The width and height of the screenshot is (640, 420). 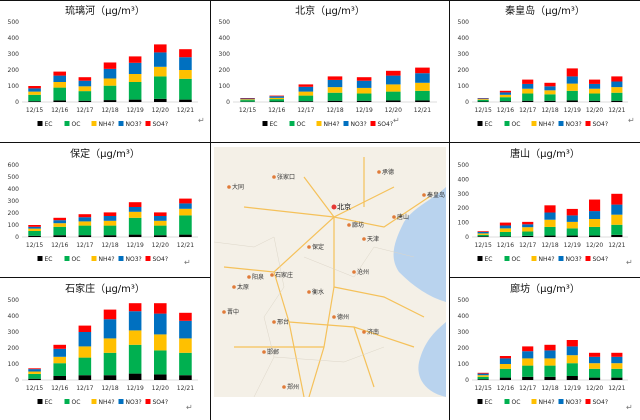 What do you see at coordinates (286, 177) in the screenshot?
I see `map-city-label: 张家口` at bounding box center [286, 177].